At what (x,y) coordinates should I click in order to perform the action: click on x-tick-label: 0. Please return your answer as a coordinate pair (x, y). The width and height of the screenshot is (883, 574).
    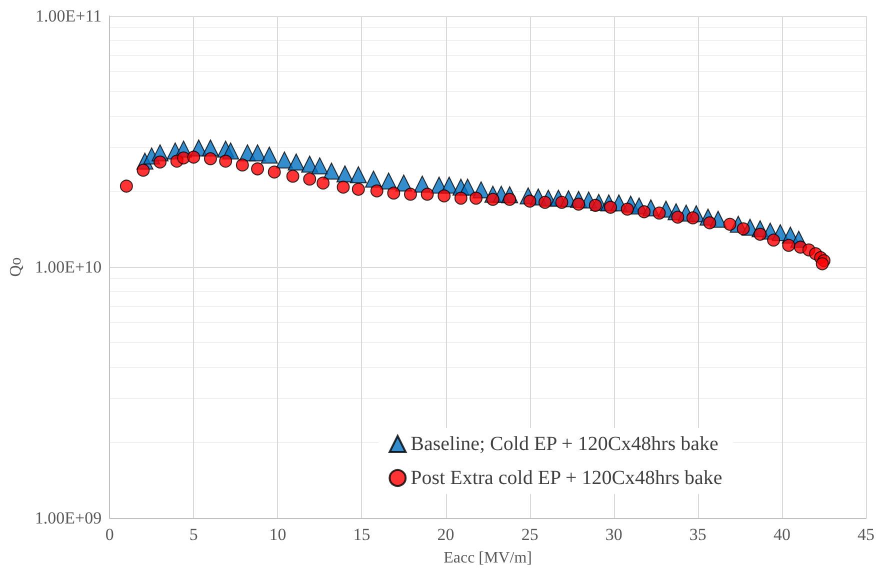
    Looking at the image, I should click on (109, 534).